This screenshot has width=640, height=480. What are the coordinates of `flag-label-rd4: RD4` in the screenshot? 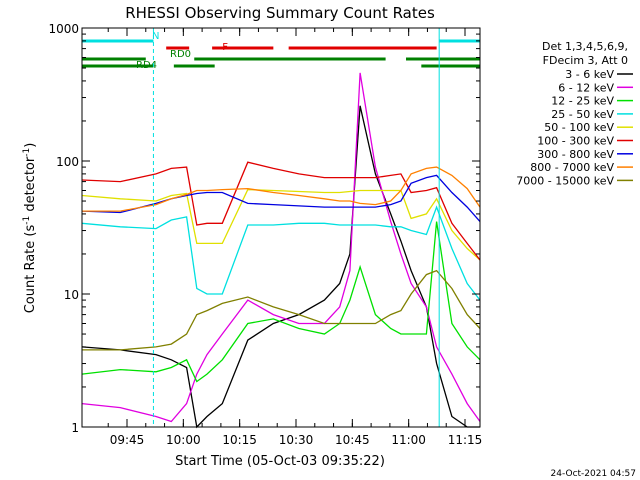 It's located at (146, 65).